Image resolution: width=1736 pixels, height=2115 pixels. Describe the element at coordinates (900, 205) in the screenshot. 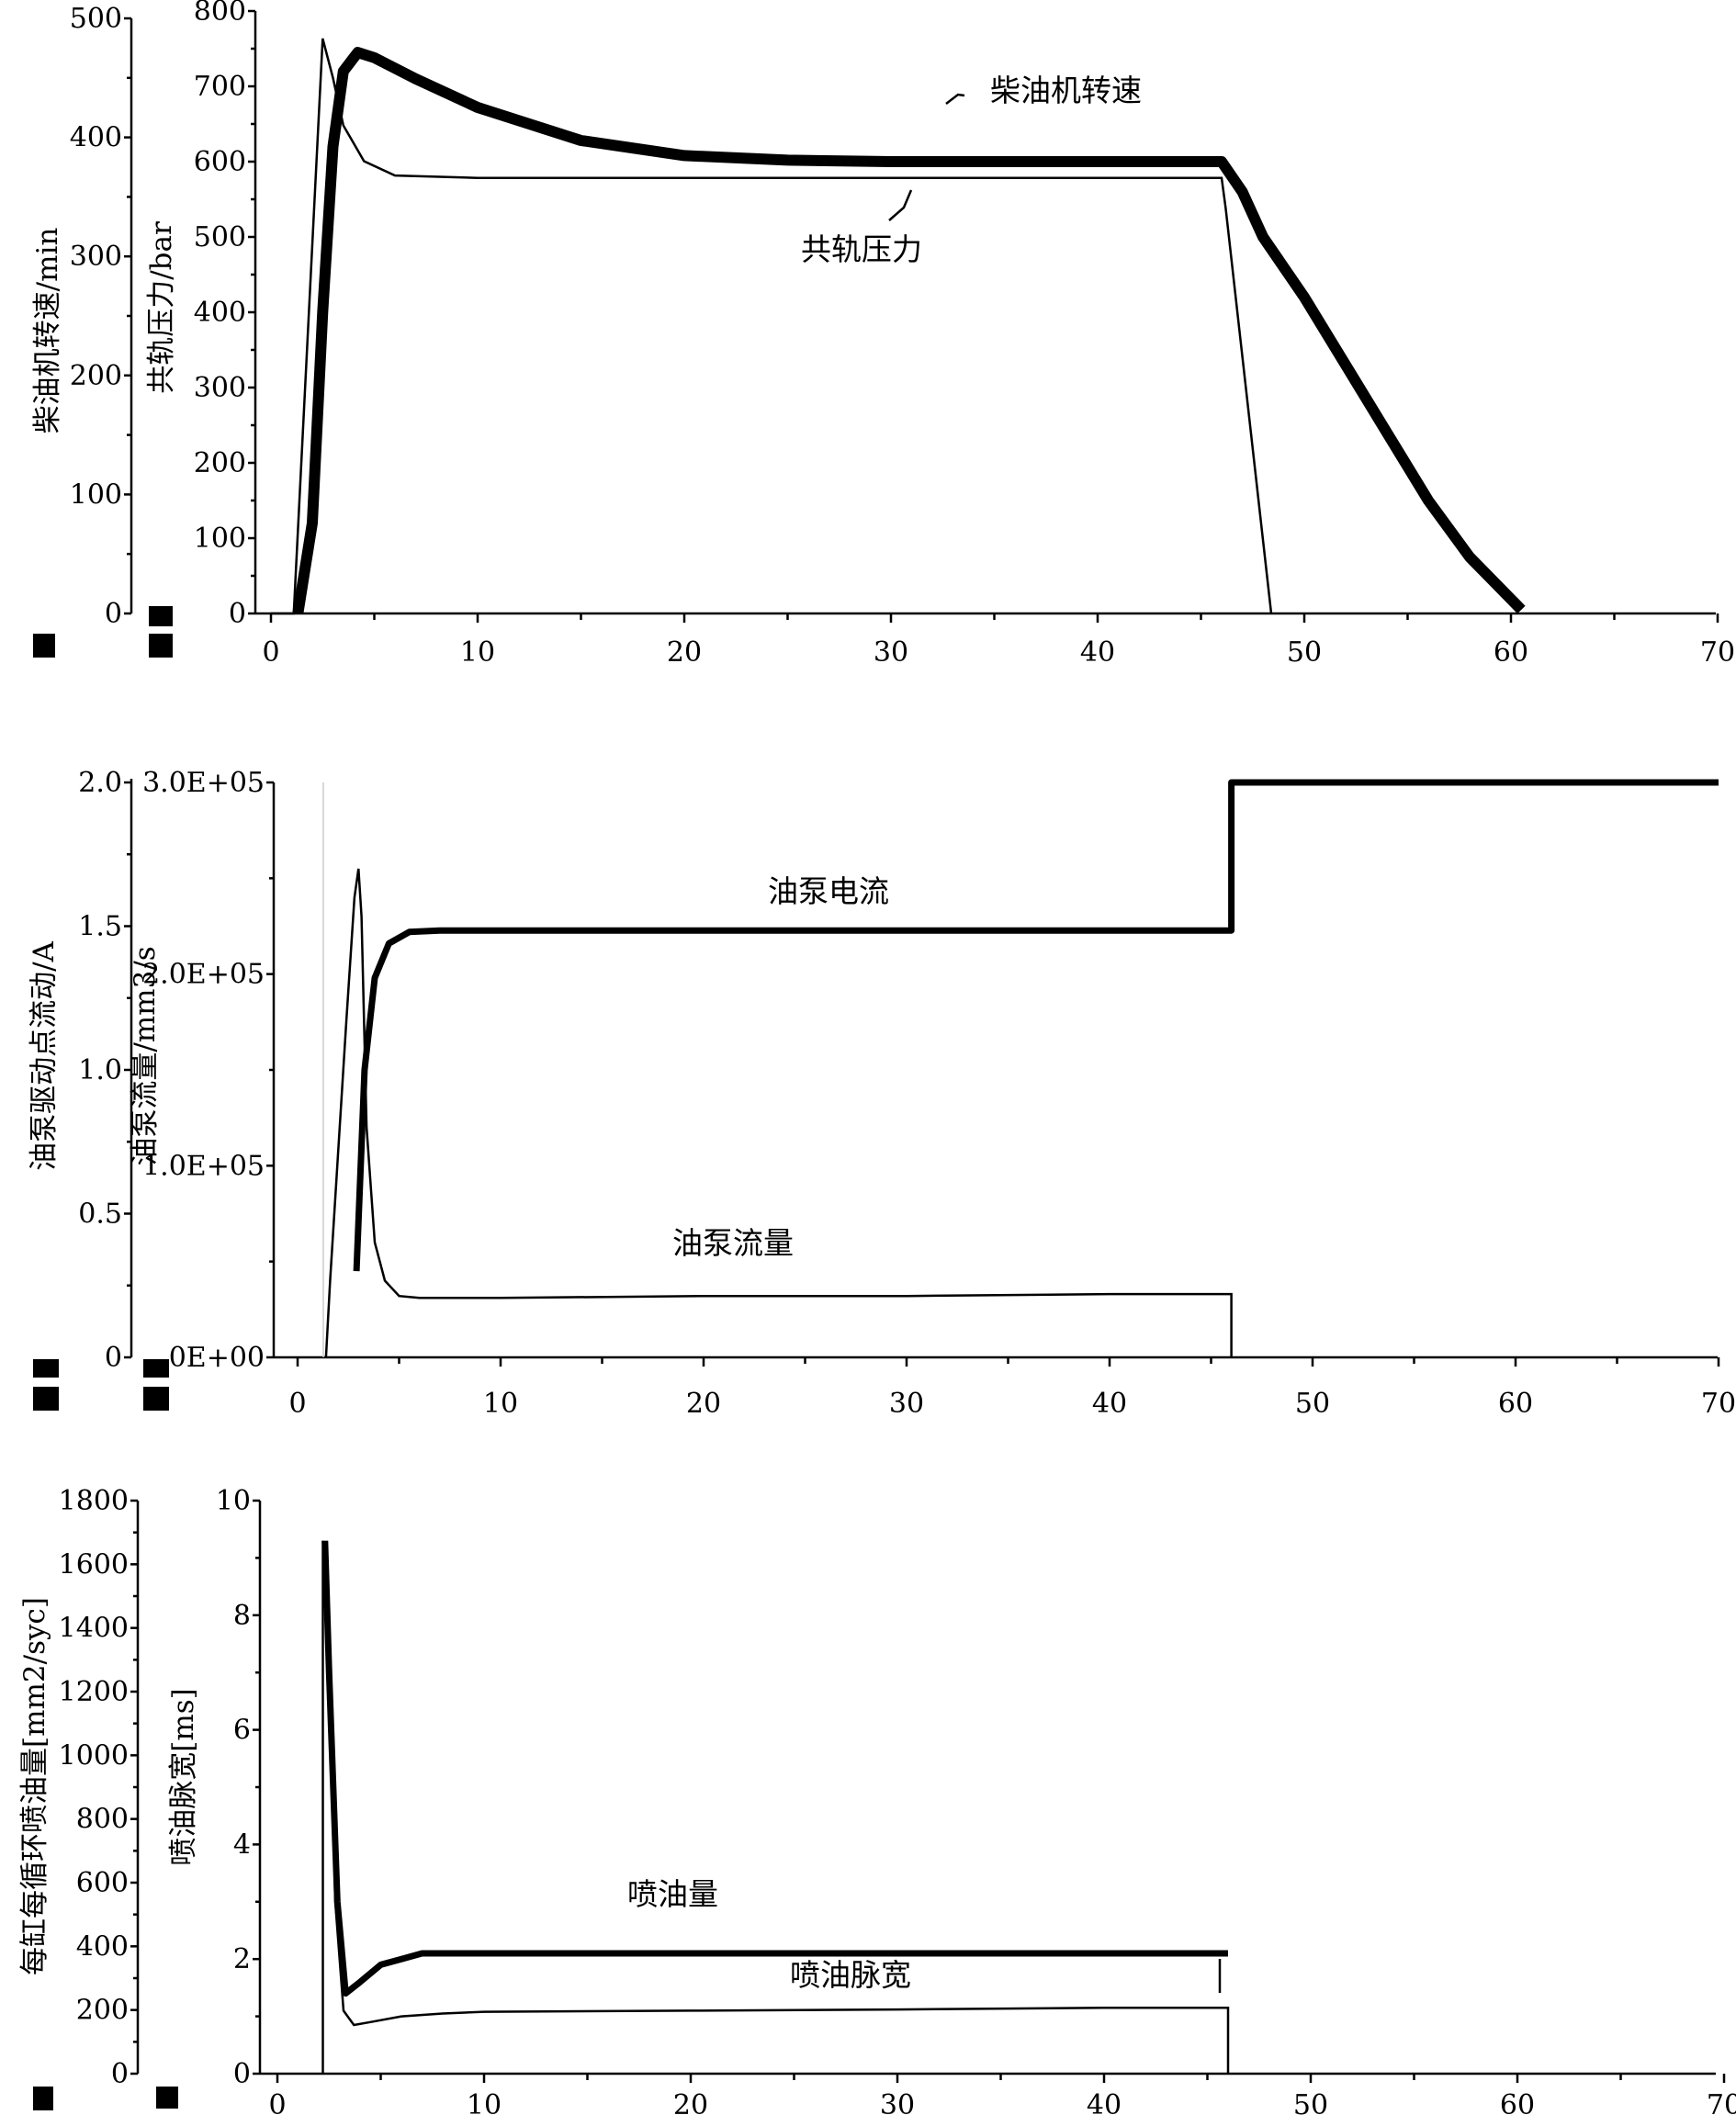

I see `leader-rail-pressure` at that location.